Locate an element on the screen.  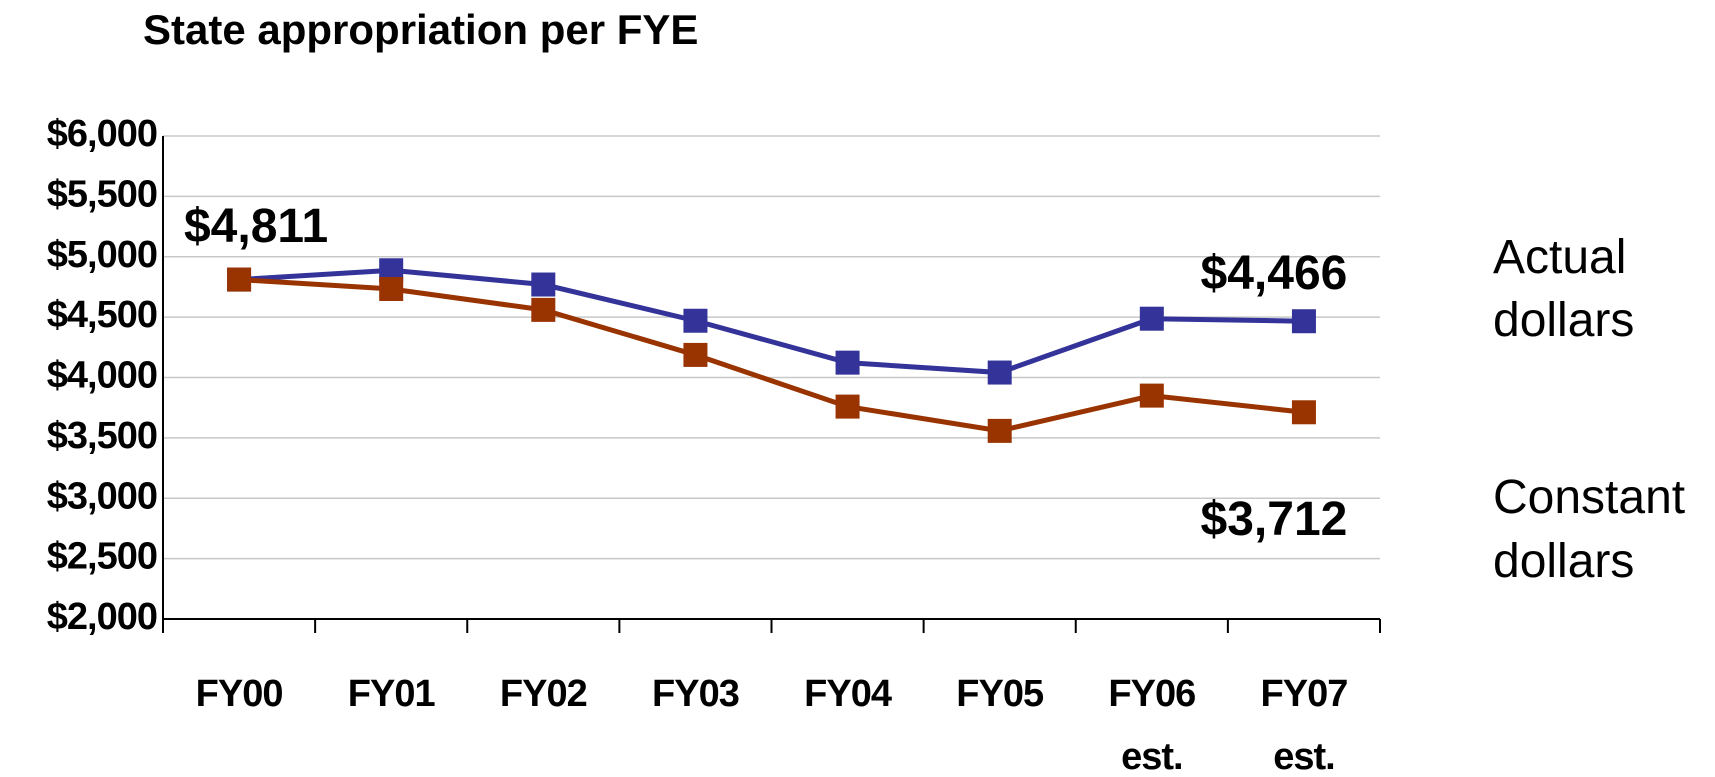
y-tick-label: $3,000 is located at coordinates (102, 496).